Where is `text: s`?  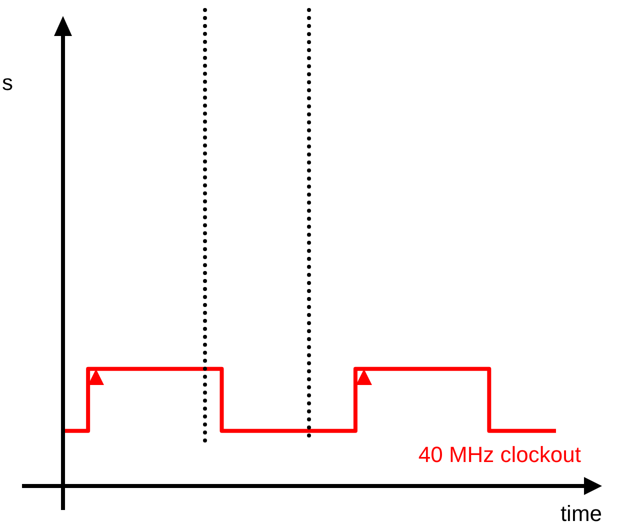
text: s is located at coordinates (7, 83).